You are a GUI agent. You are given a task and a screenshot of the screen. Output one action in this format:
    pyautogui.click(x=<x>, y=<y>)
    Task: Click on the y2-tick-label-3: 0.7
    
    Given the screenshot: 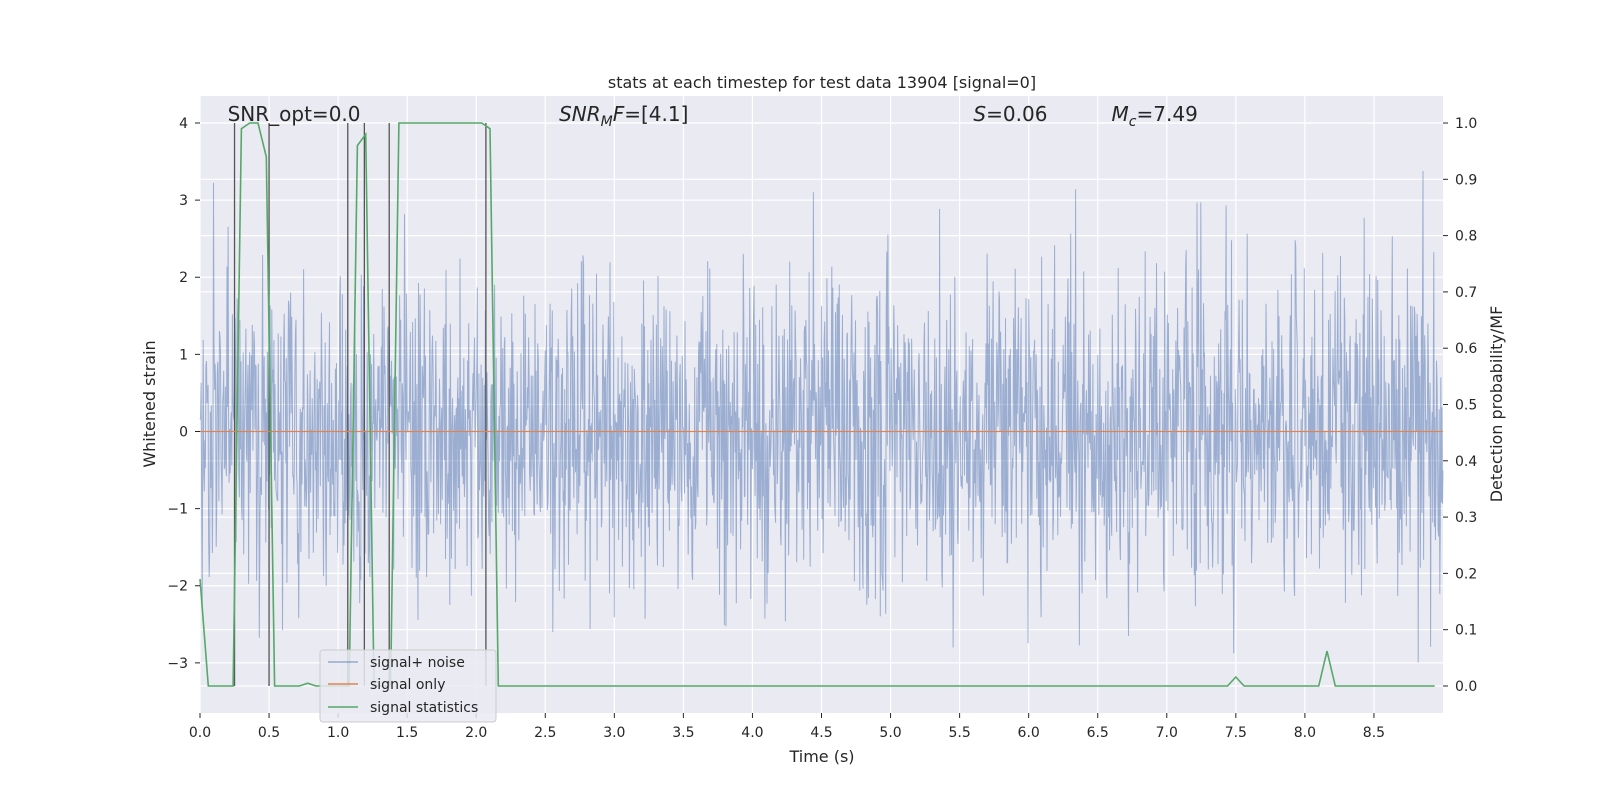 What is the action you would take?
    pyautogui.click(x=1466, y=293)
    